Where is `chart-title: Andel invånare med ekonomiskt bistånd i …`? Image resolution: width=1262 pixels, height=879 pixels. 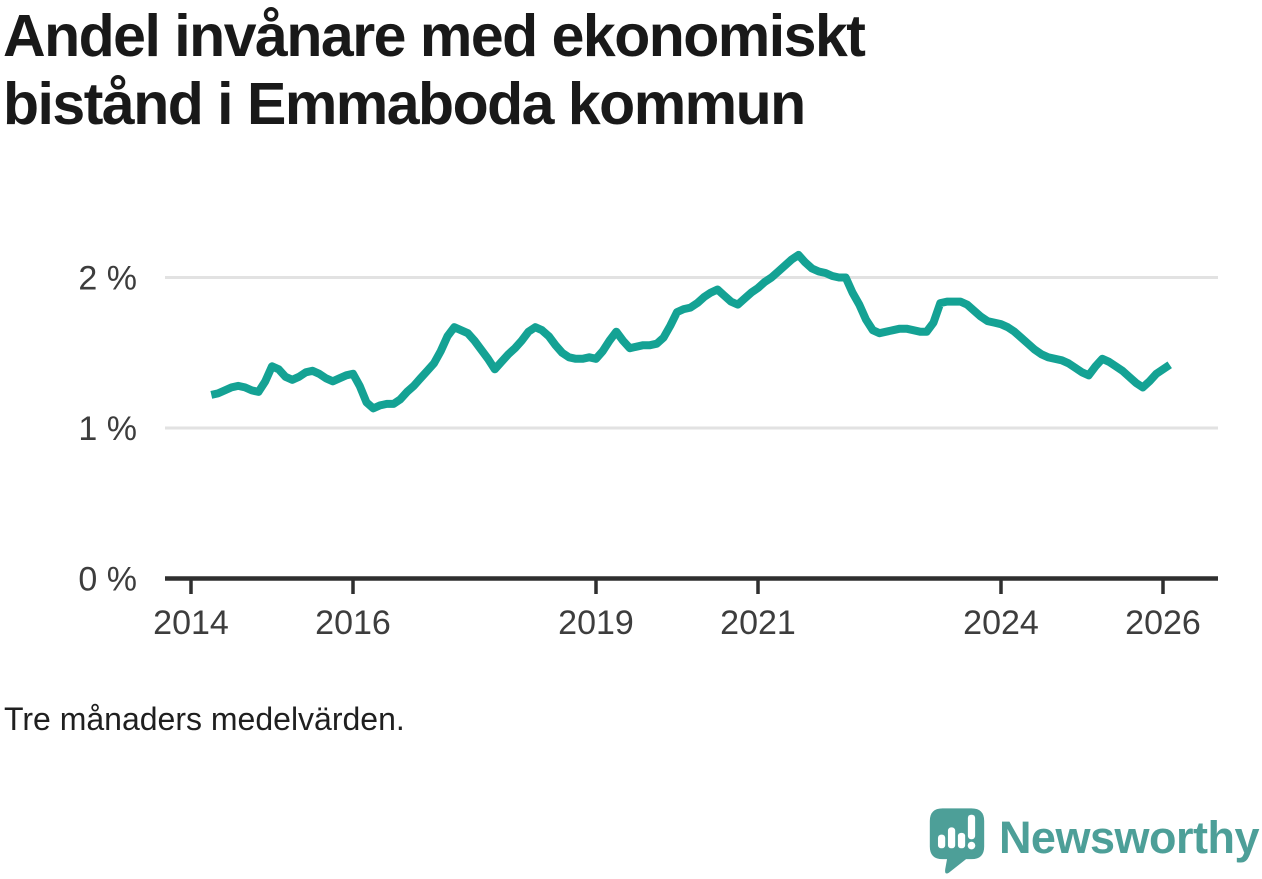
chart-title: Andel invånare med ekonomiskt bistånd i … is located at coordinates (553, 70).